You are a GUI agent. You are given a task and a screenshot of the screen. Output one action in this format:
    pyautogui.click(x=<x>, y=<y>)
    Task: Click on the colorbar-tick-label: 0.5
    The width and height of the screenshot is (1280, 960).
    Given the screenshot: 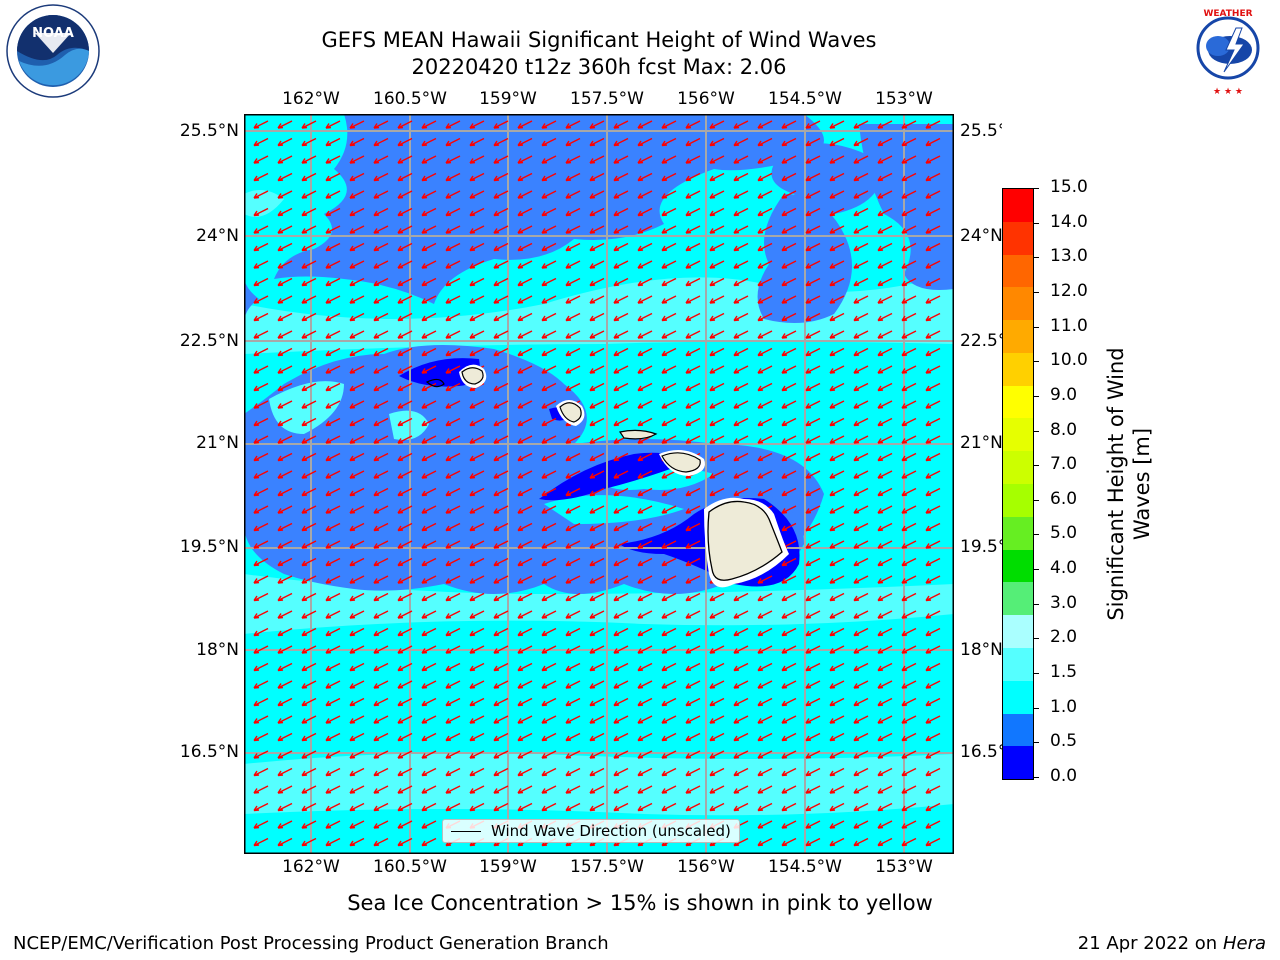 What is the action you would take?
    pyautogui.click(x=1064, y=741)
    